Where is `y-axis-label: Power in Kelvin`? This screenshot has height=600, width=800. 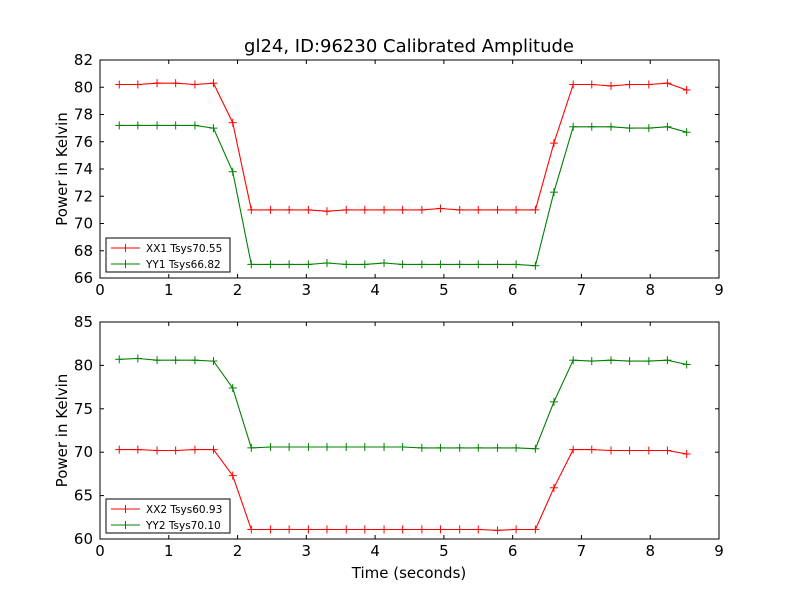
y-axis-label: Power in Kelvin is located at coordinates (62, 431).